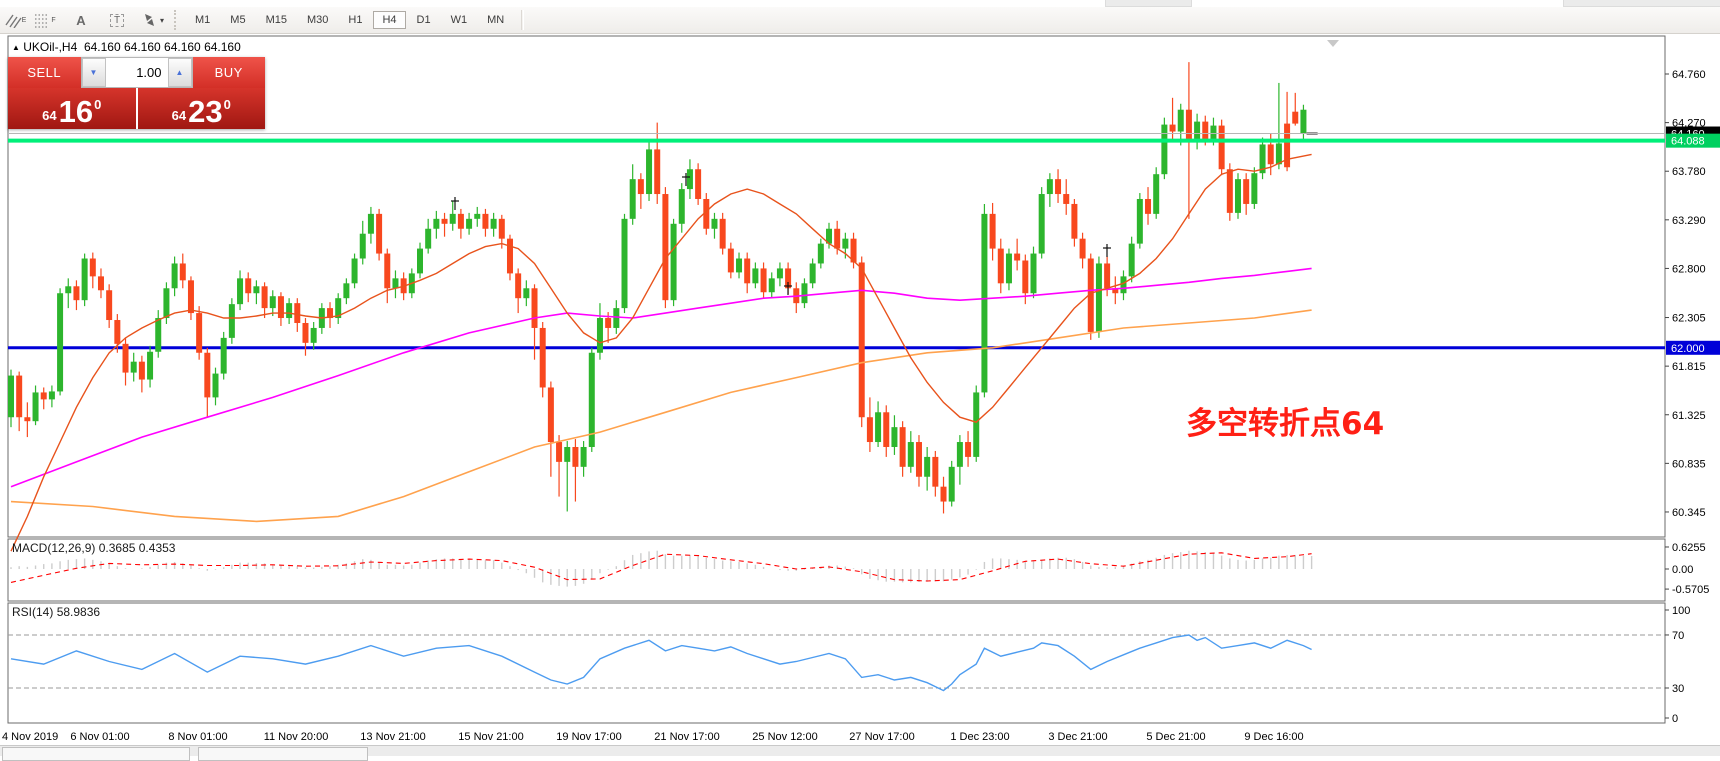  Describe the element at coordinates (161, 20) in the screenshot. I see `chevron-down-icon: ▾` at that location.